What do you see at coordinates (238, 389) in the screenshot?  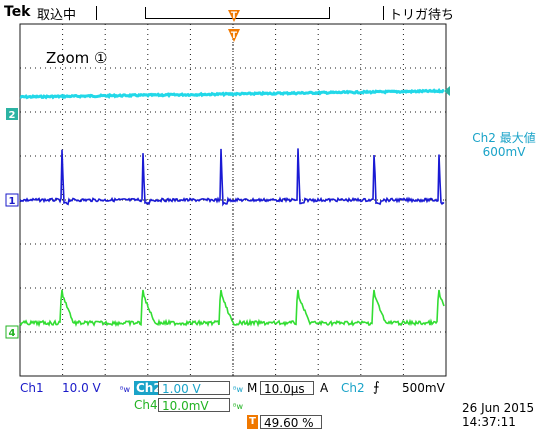 I see `ch2-bandwidth-limit-icon: ᴮw` at bounding box center [238, 389].